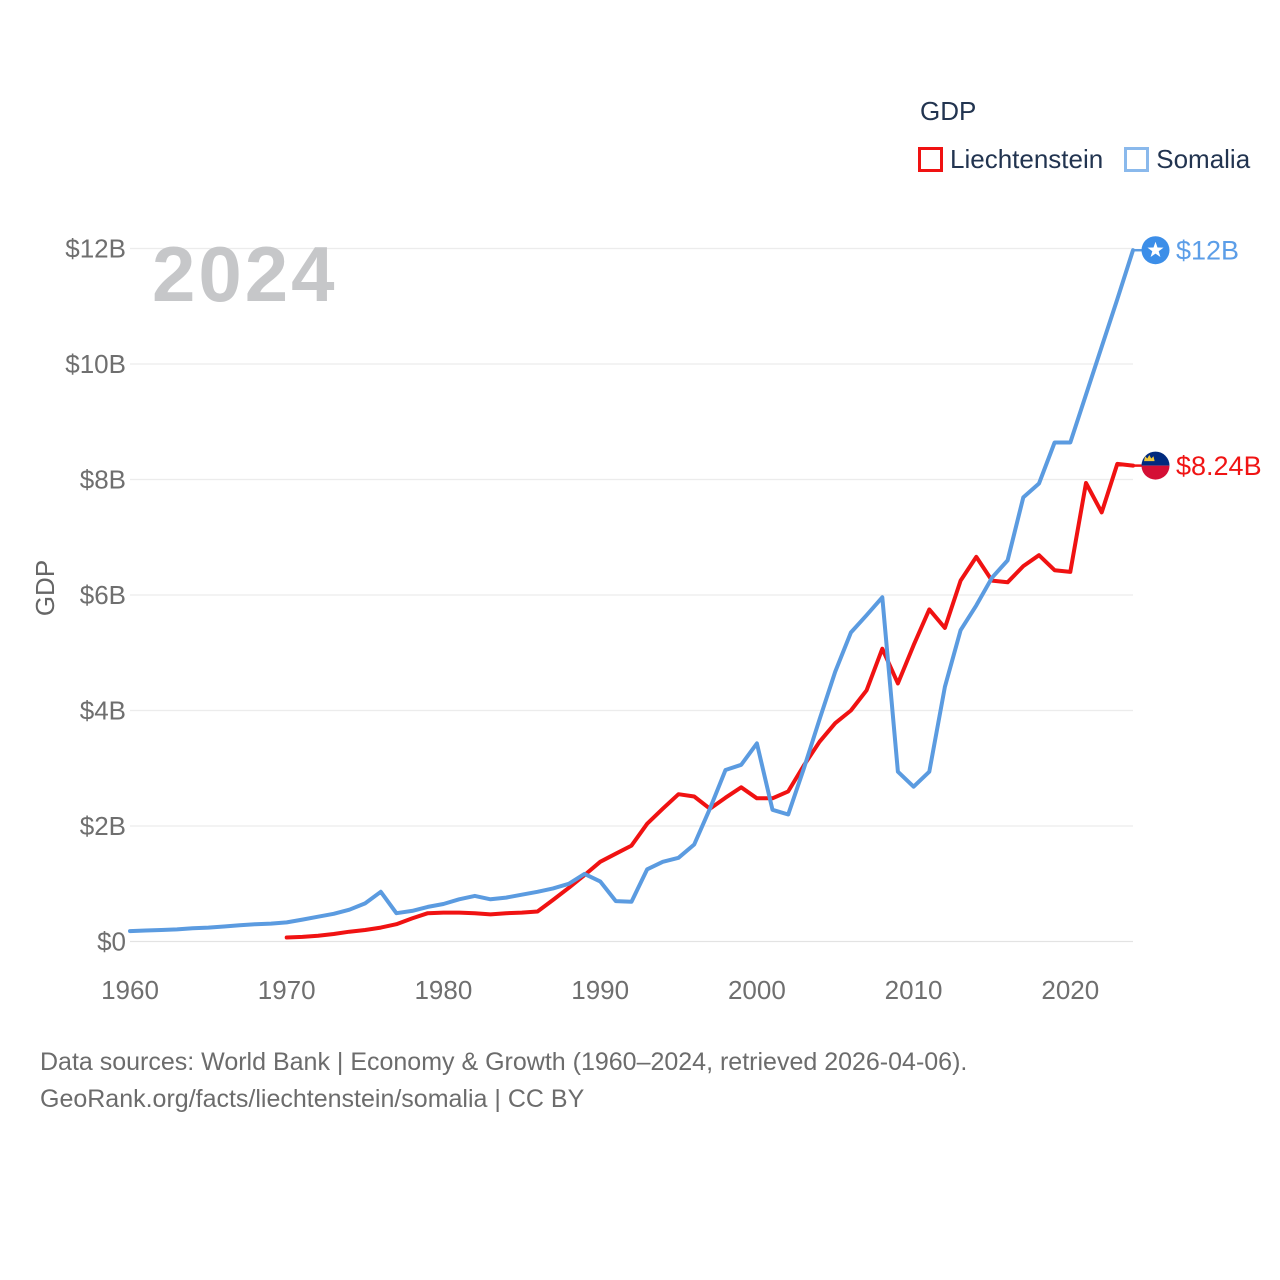 The image size is (1280, 1280). I want to click on legend-item-liechtenstein: Liechtenstein, so click(1010, 159).